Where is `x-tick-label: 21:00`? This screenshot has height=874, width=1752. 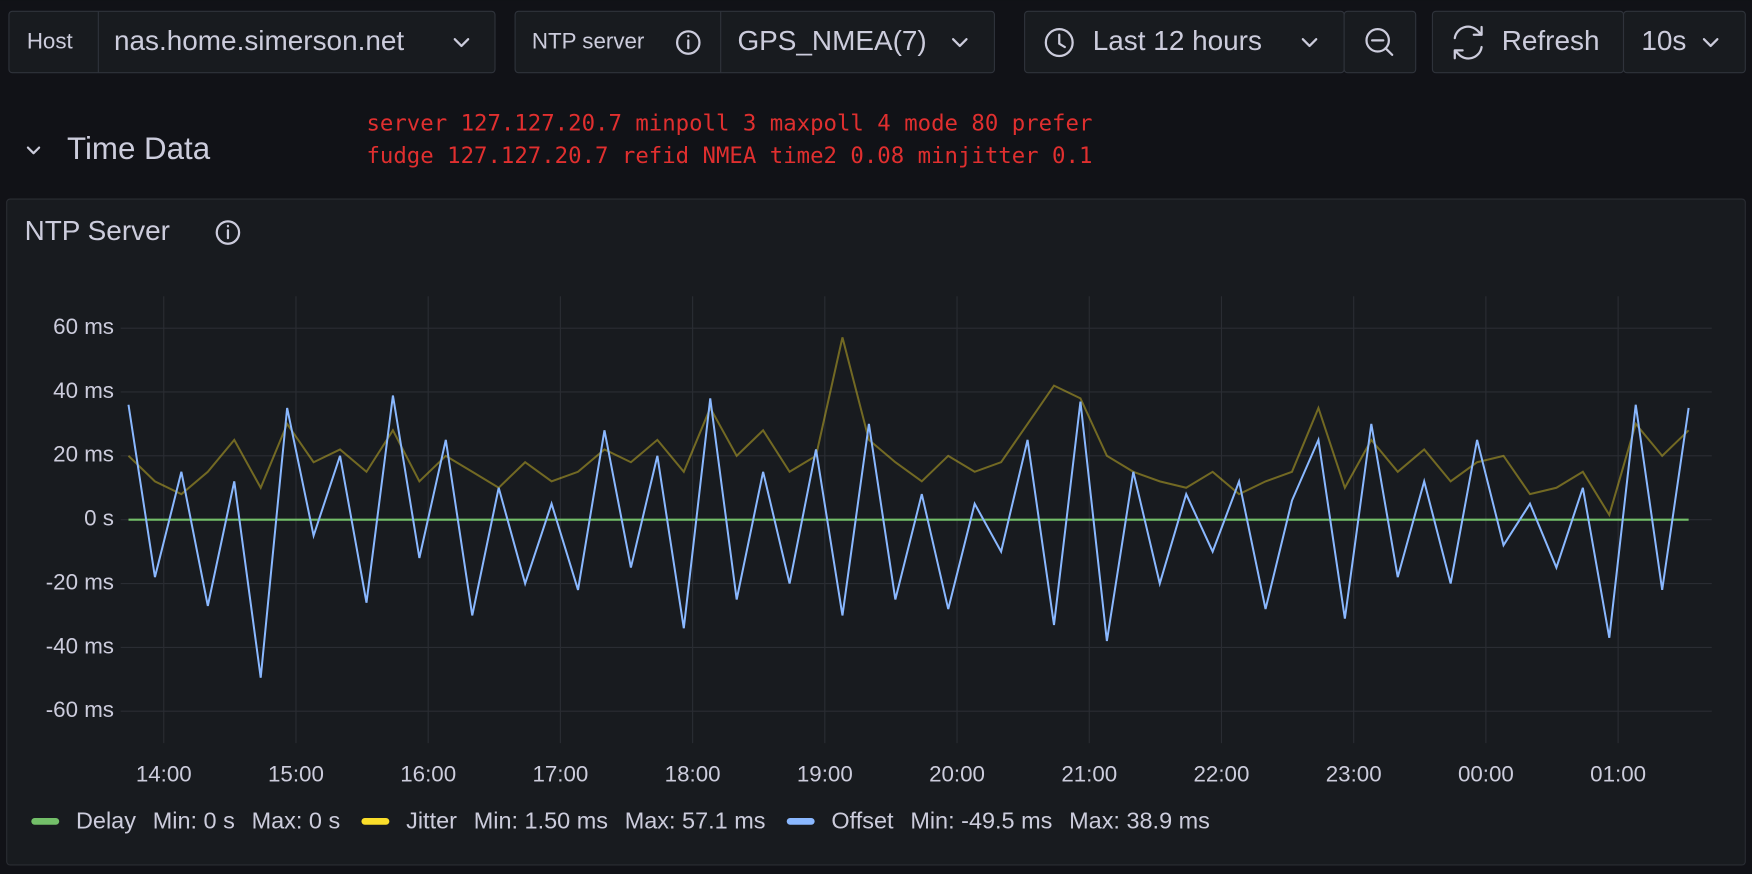 x-tick-label: 21:00 is located at coordinates (1089, 773).